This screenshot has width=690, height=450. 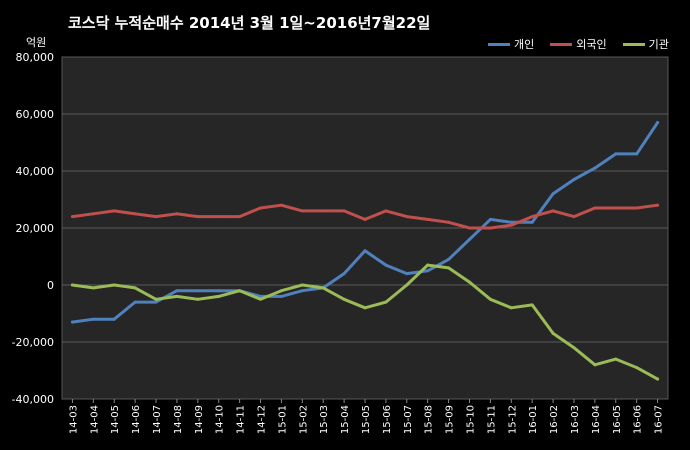 What do you see at coordinates (596, 419) in the screenshot?
I see `x-tick-label: 16-04` at bounding box center [596, 419].